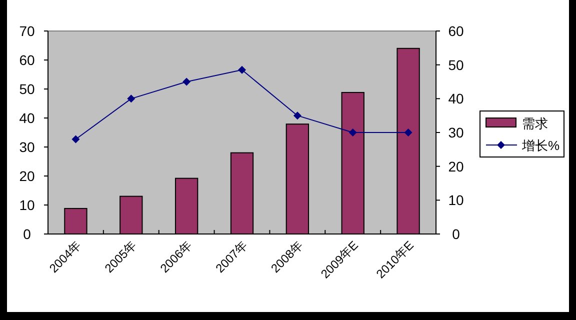 The width and height of the screenshot is (576, 320). I want to click on legend-label: 增长%, so click(540, 145).